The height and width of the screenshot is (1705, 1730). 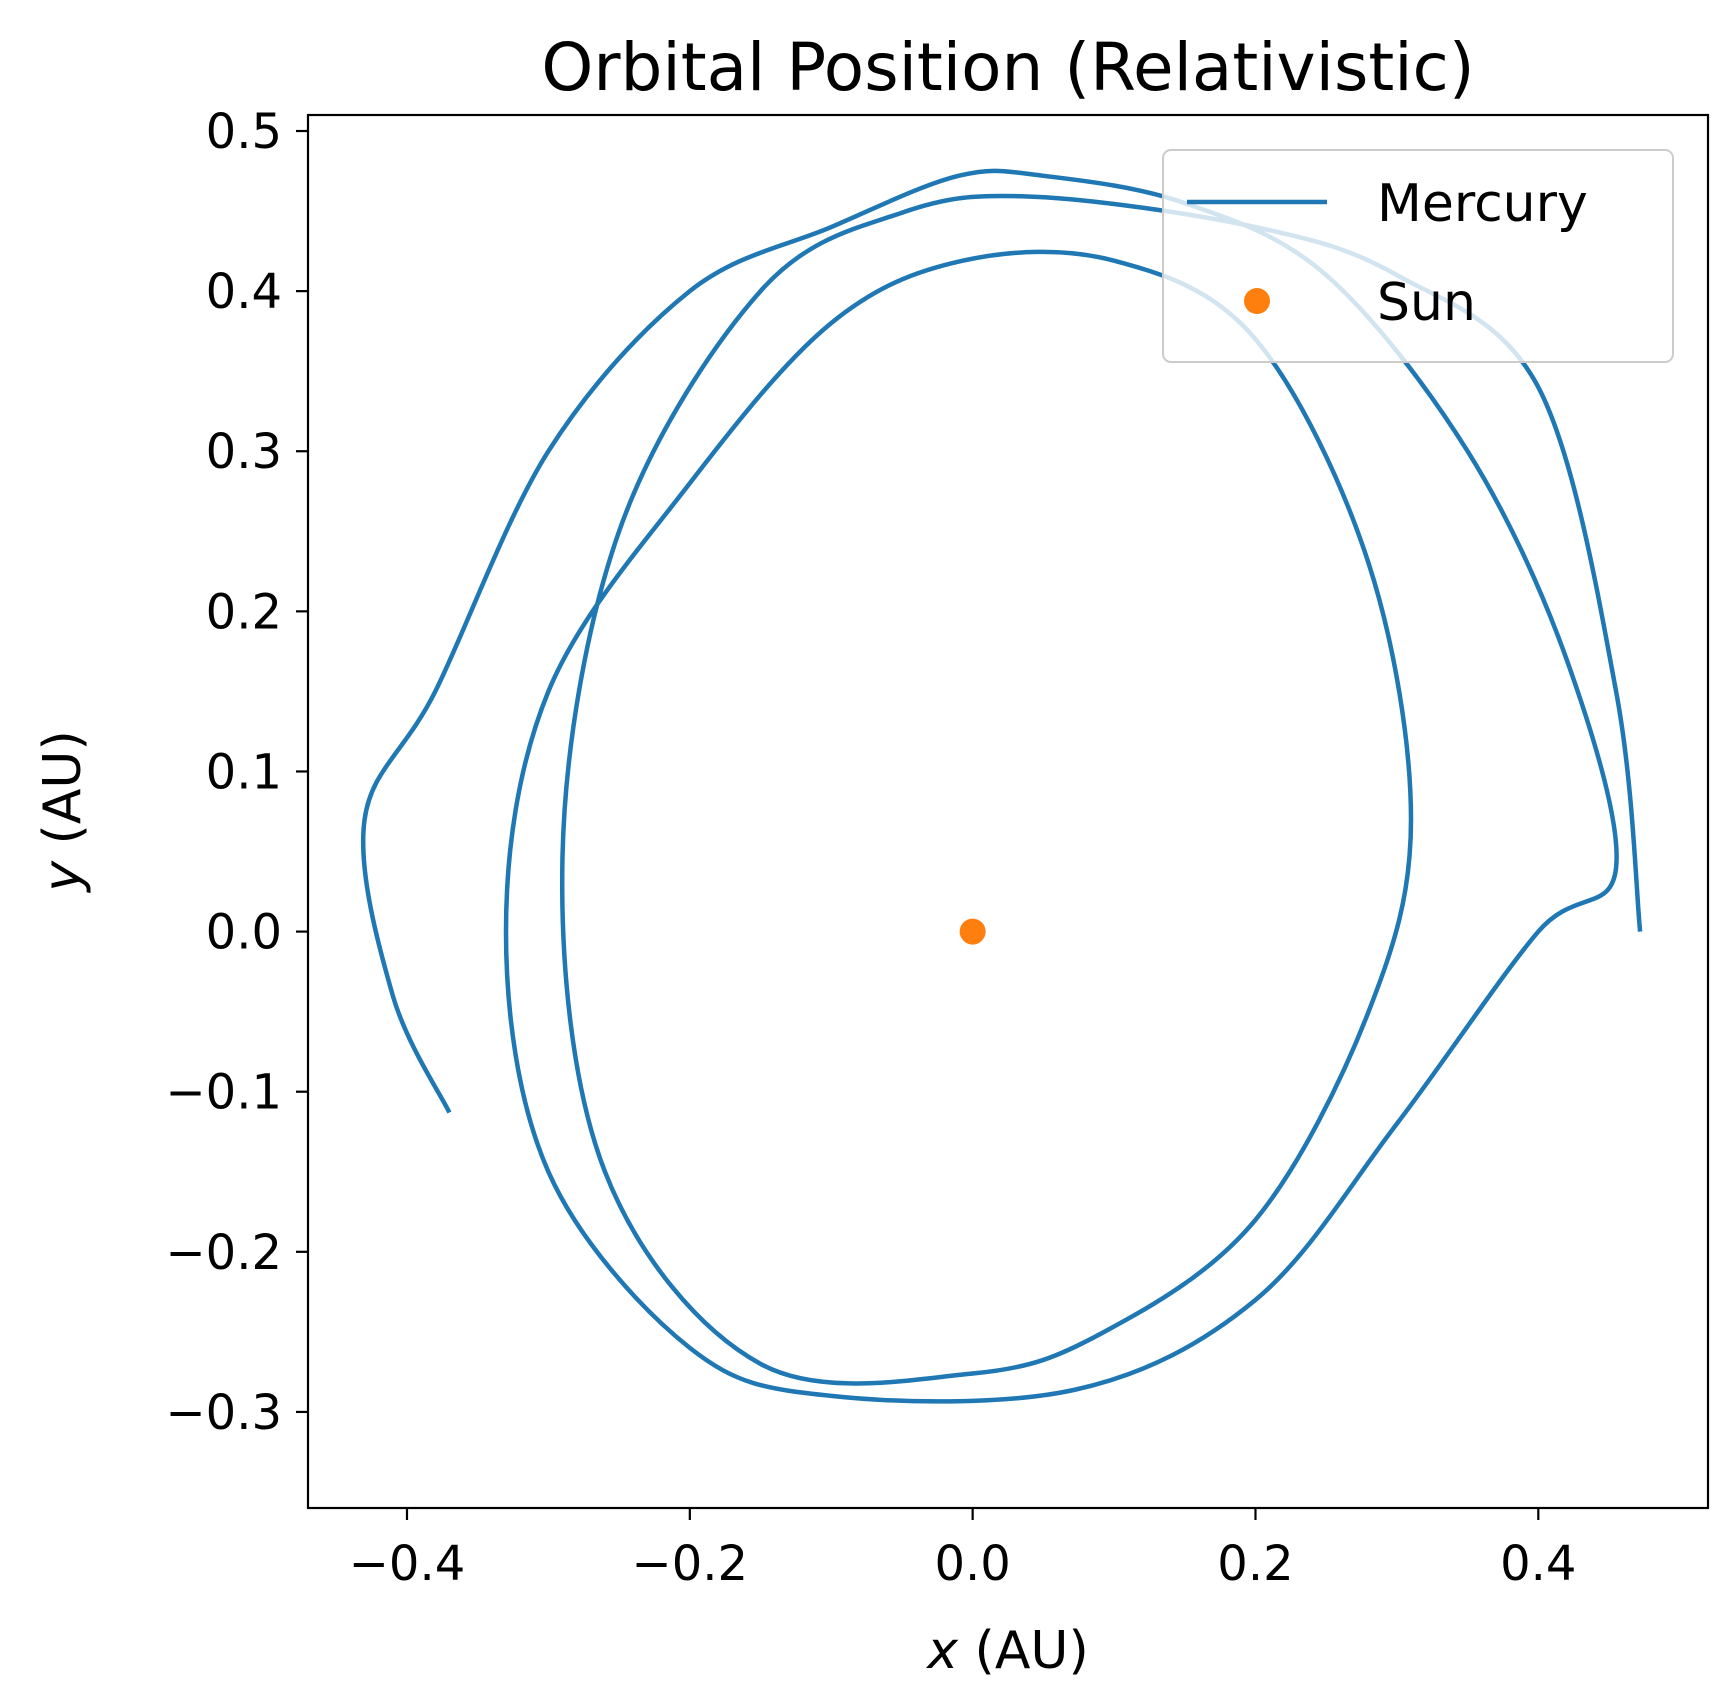 I want to click on y-tick-label: 0.2, so click(x=244, y=612).